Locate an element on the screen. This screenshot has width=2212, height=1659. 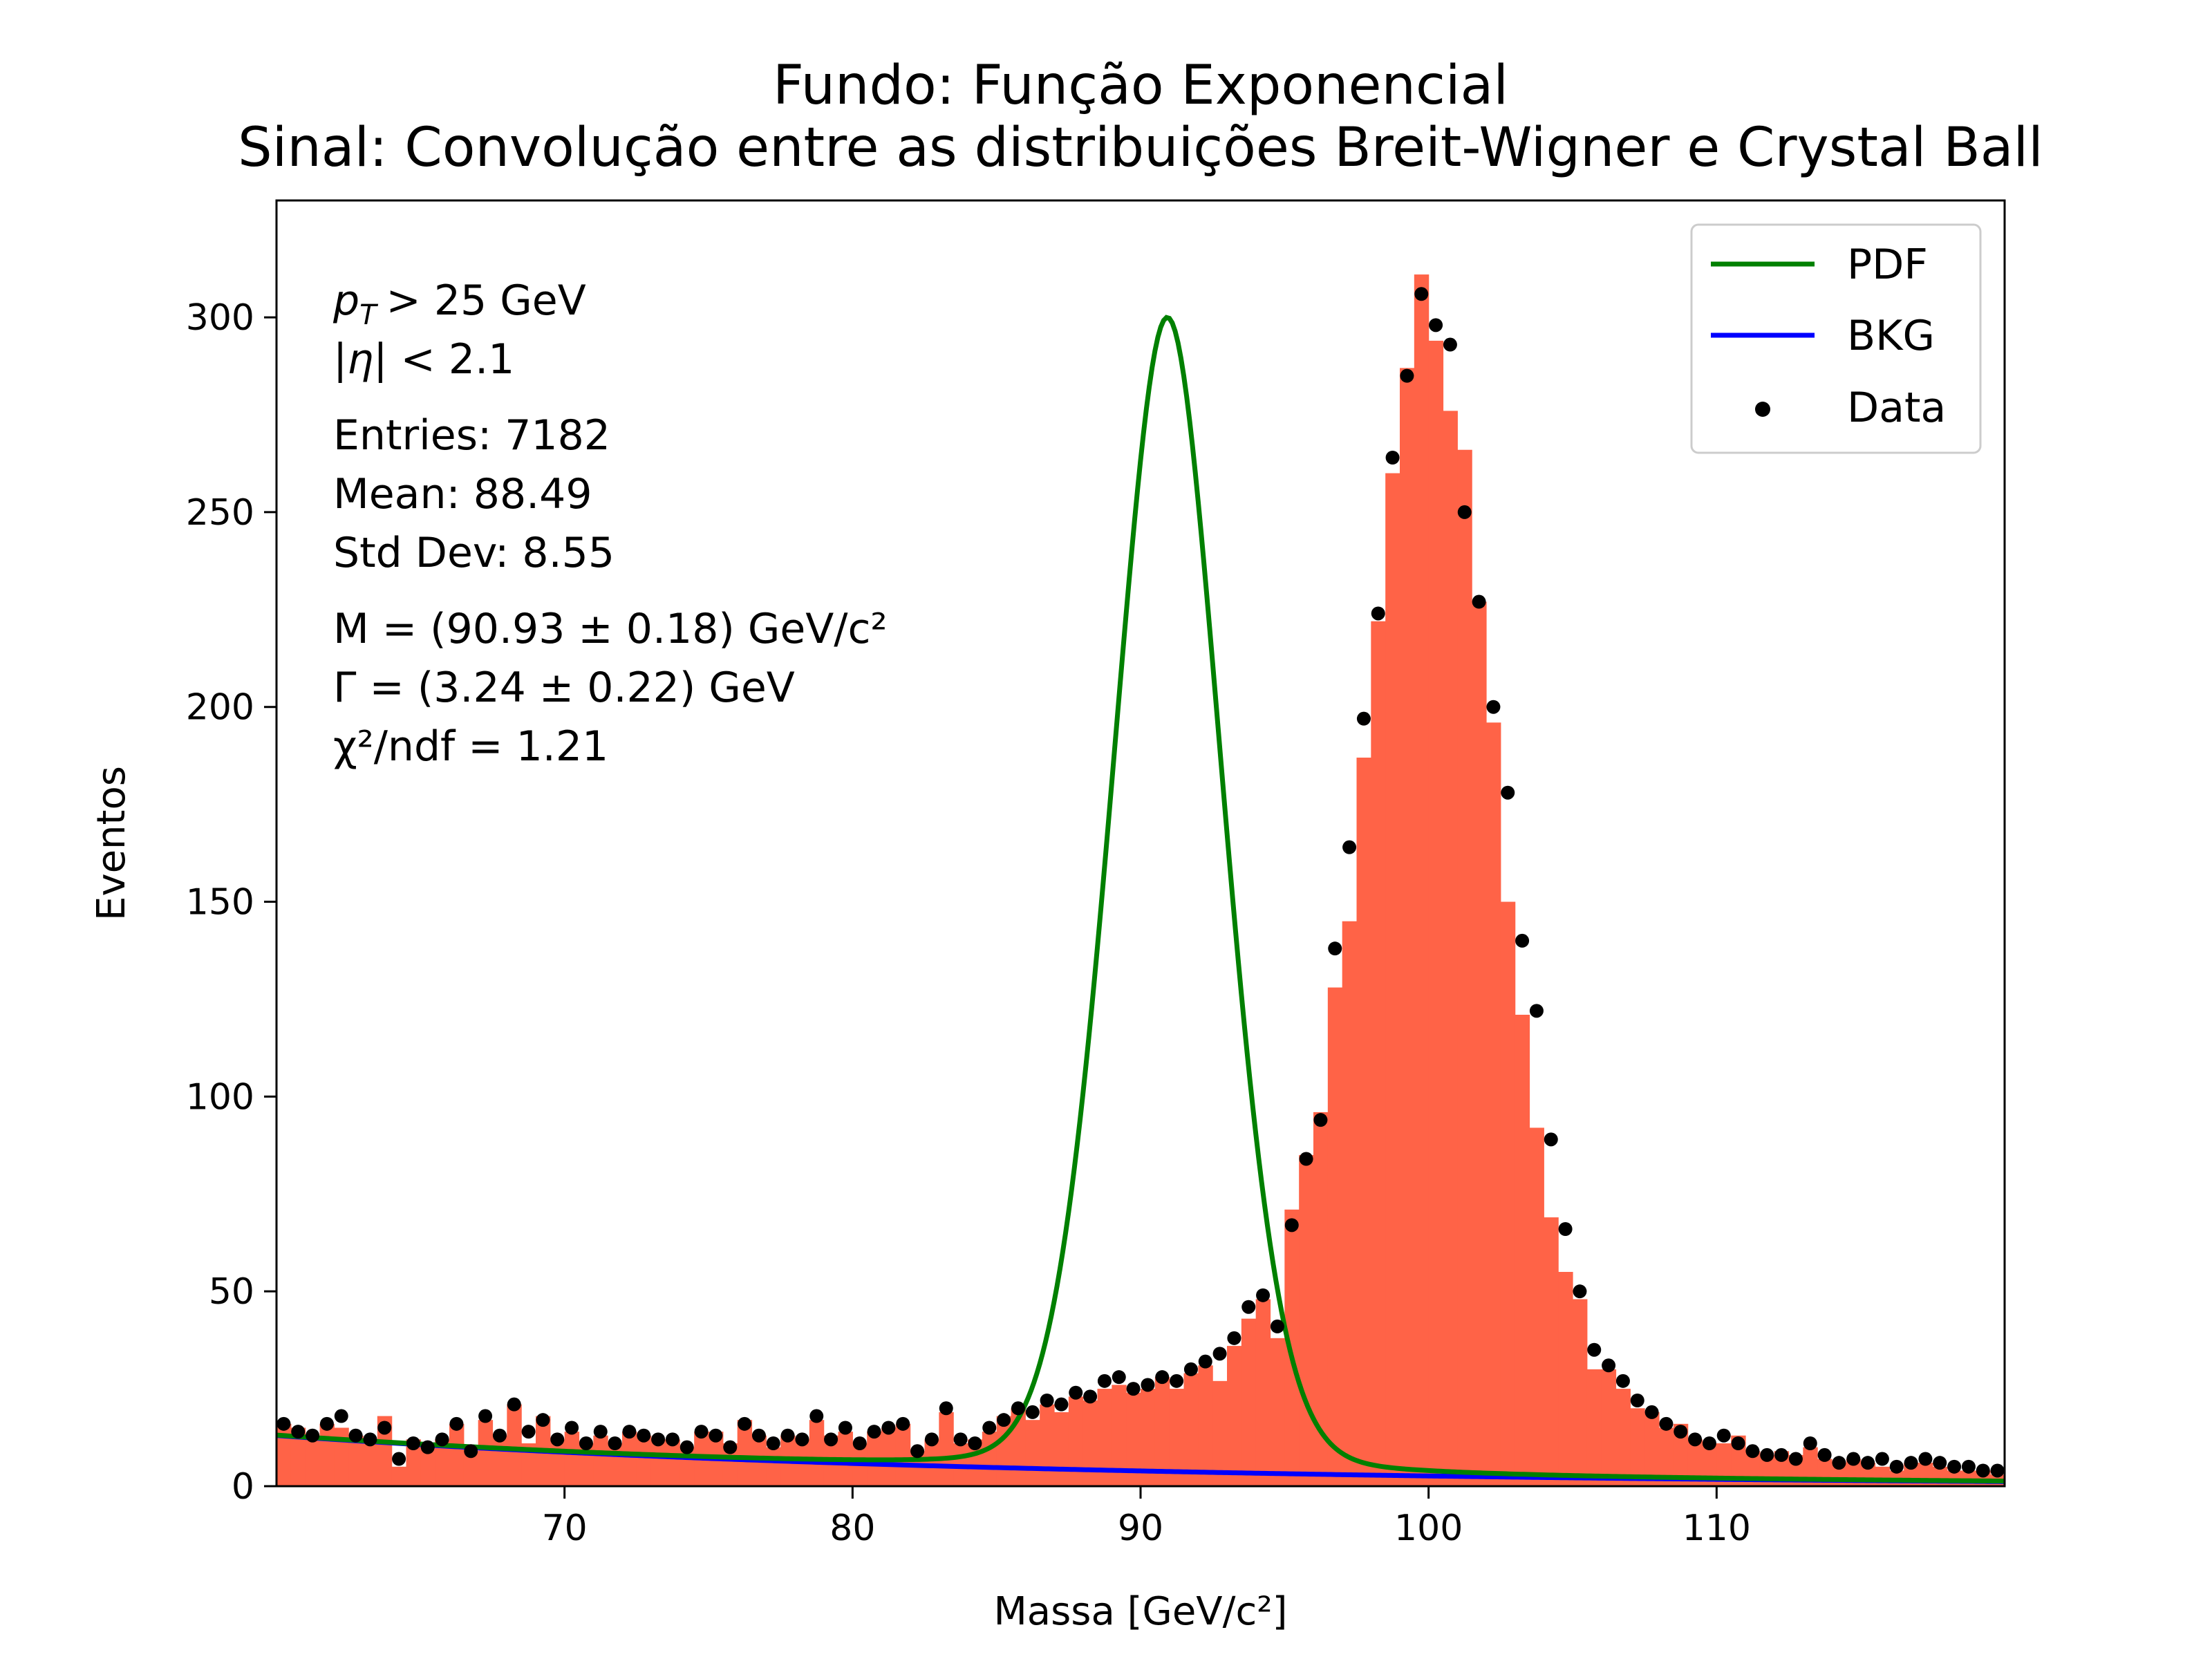
pt-cut-text: pT > 25 GeV is located at coordinates (459, 303).